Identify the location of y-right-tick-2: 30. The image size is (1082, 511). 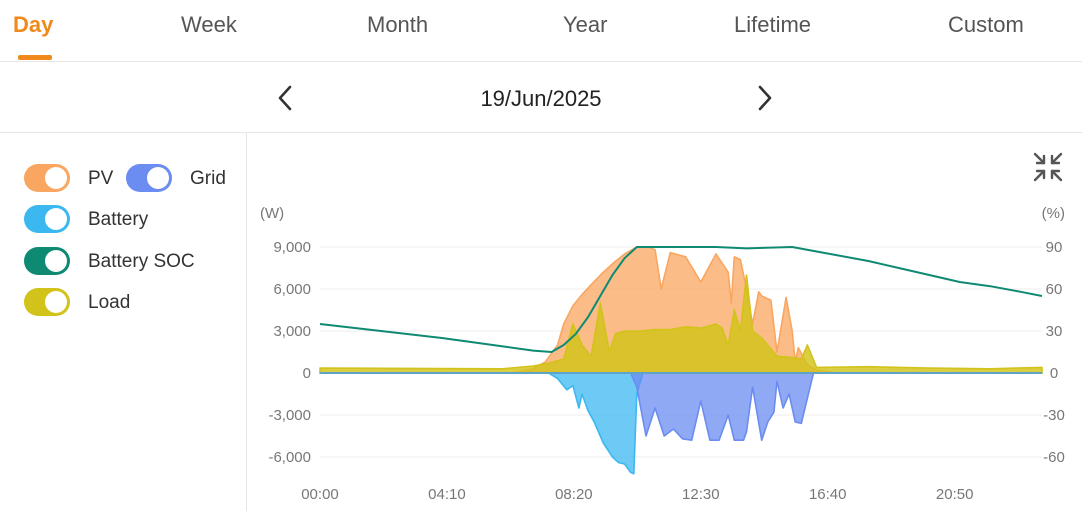
(1054, 331).